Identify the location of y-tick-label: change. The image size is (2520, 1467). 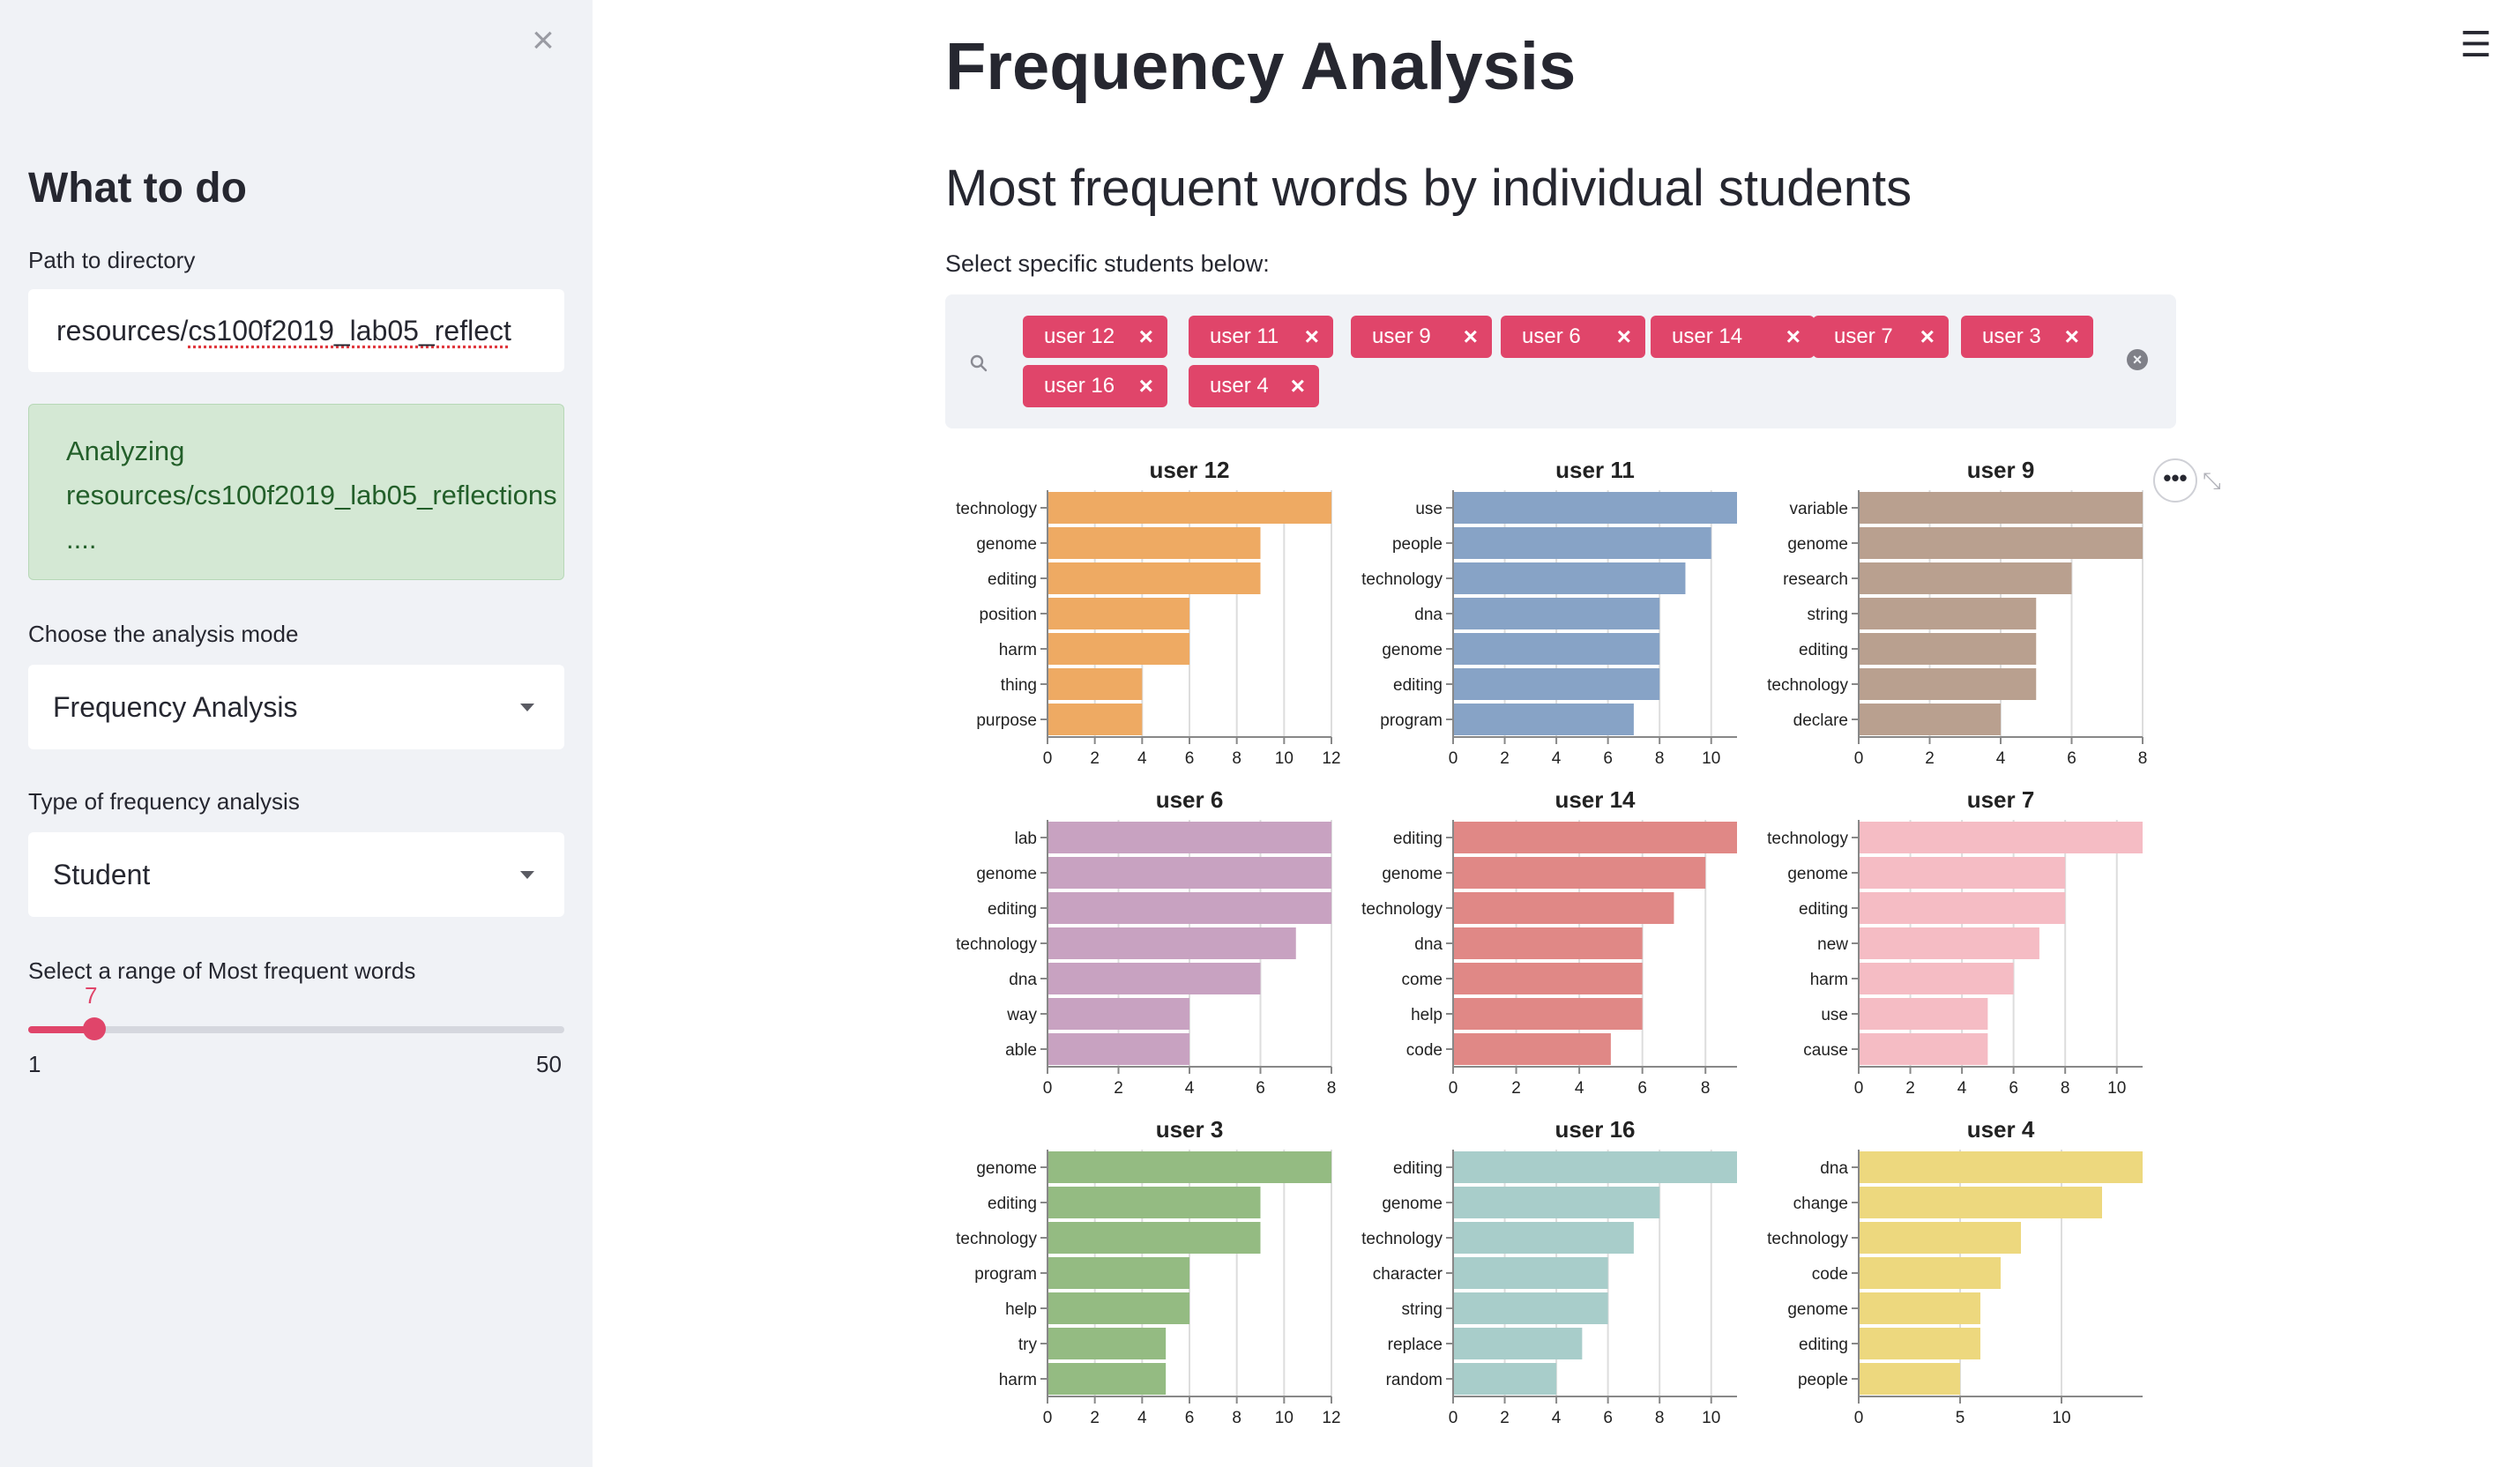
(1820, 1204).